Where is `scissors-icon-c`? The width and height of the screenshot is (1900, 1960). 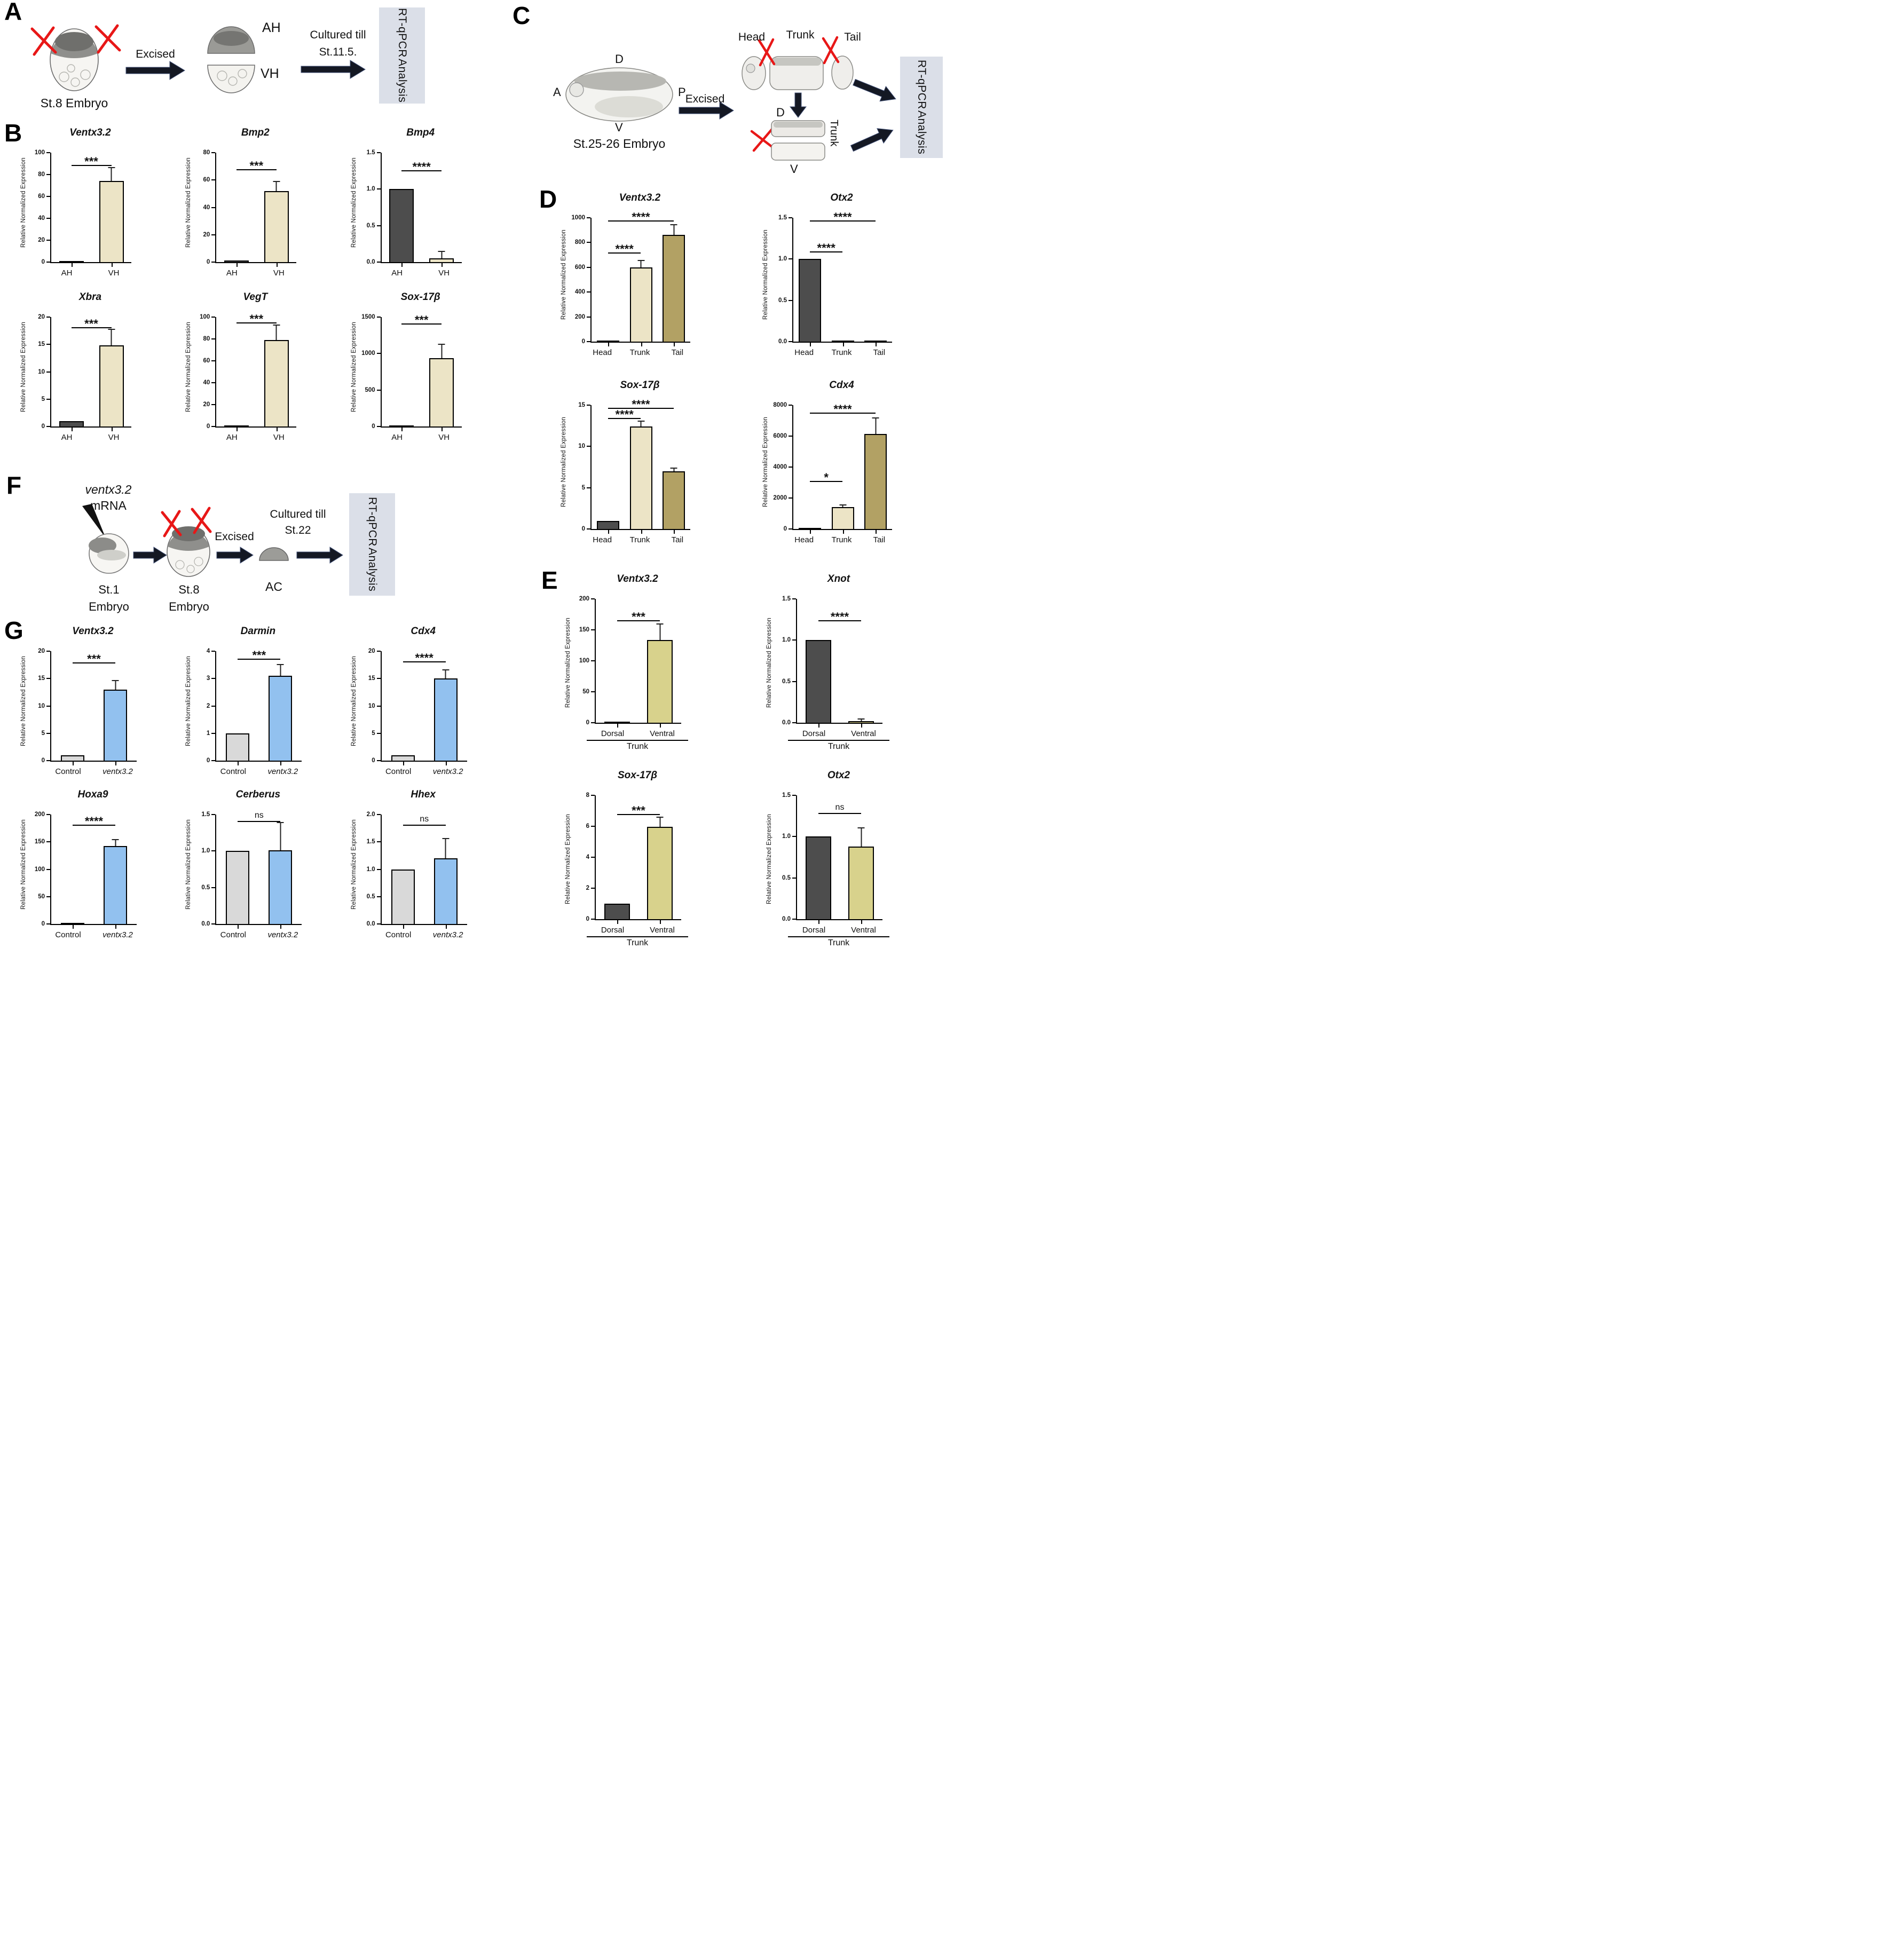
scissors-icon-c is located at coordinates (795, 94).